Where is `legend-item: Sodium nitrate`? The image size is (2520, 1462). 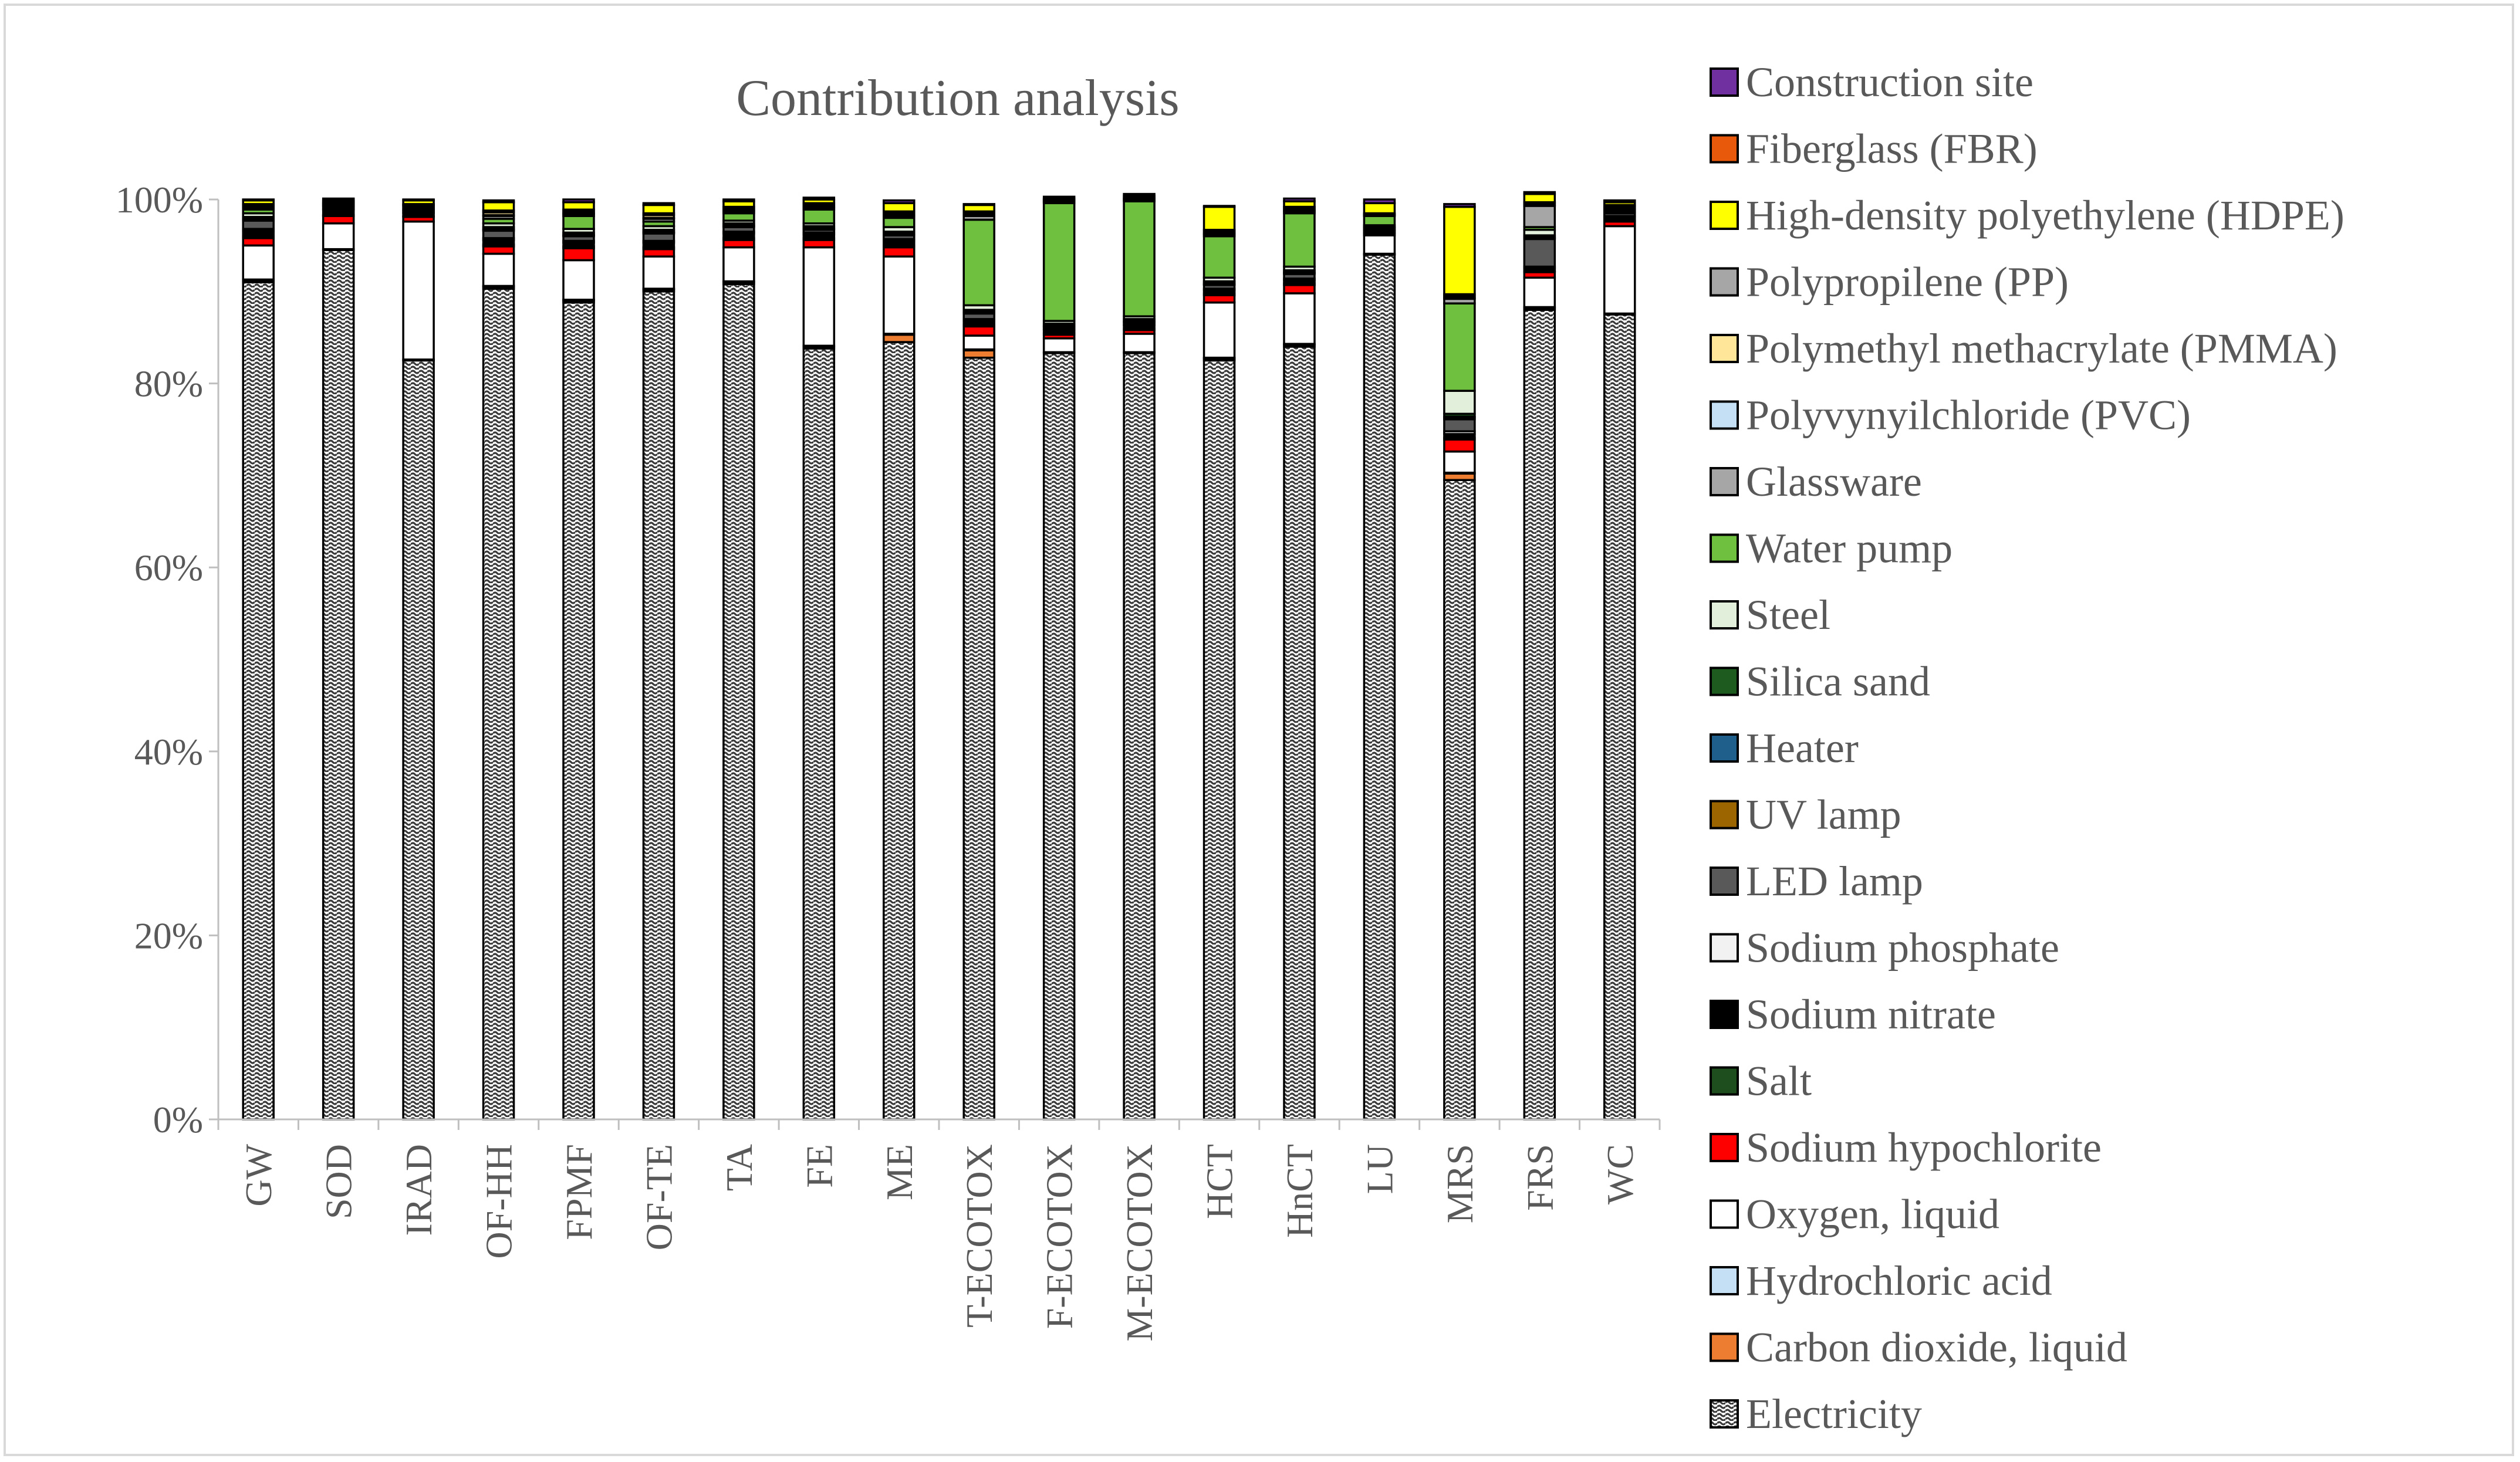
legend-item: Sodium nitrate is located at coordinates (1853, 1014).